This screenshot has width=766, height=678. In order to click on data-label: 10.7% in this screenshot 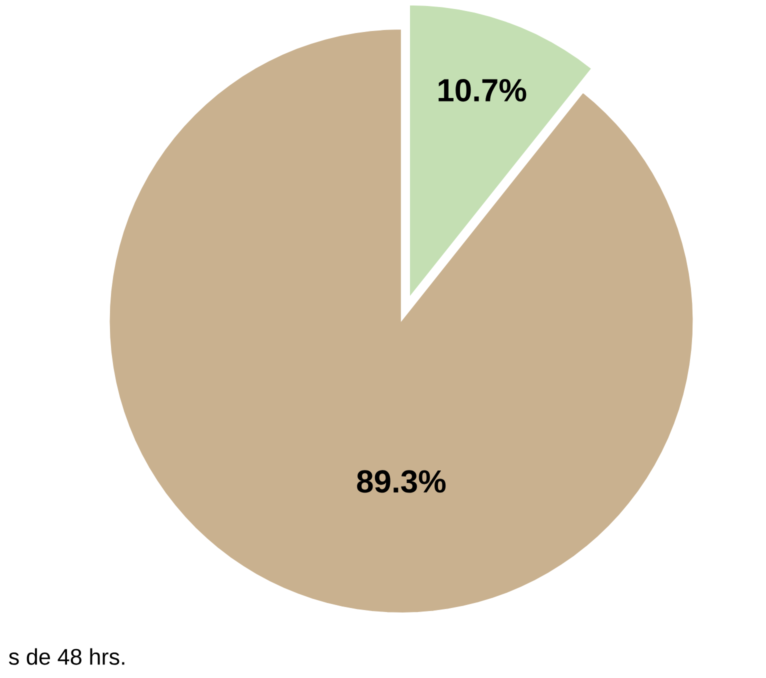, I will do `click(482, 90)`.